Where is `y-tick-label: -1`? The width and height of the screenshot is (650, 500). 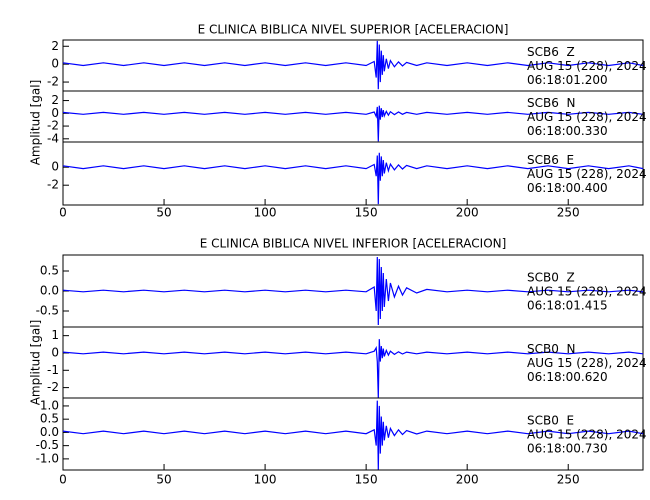 y-tick-label: -1 is located at coordinates (53, 370).